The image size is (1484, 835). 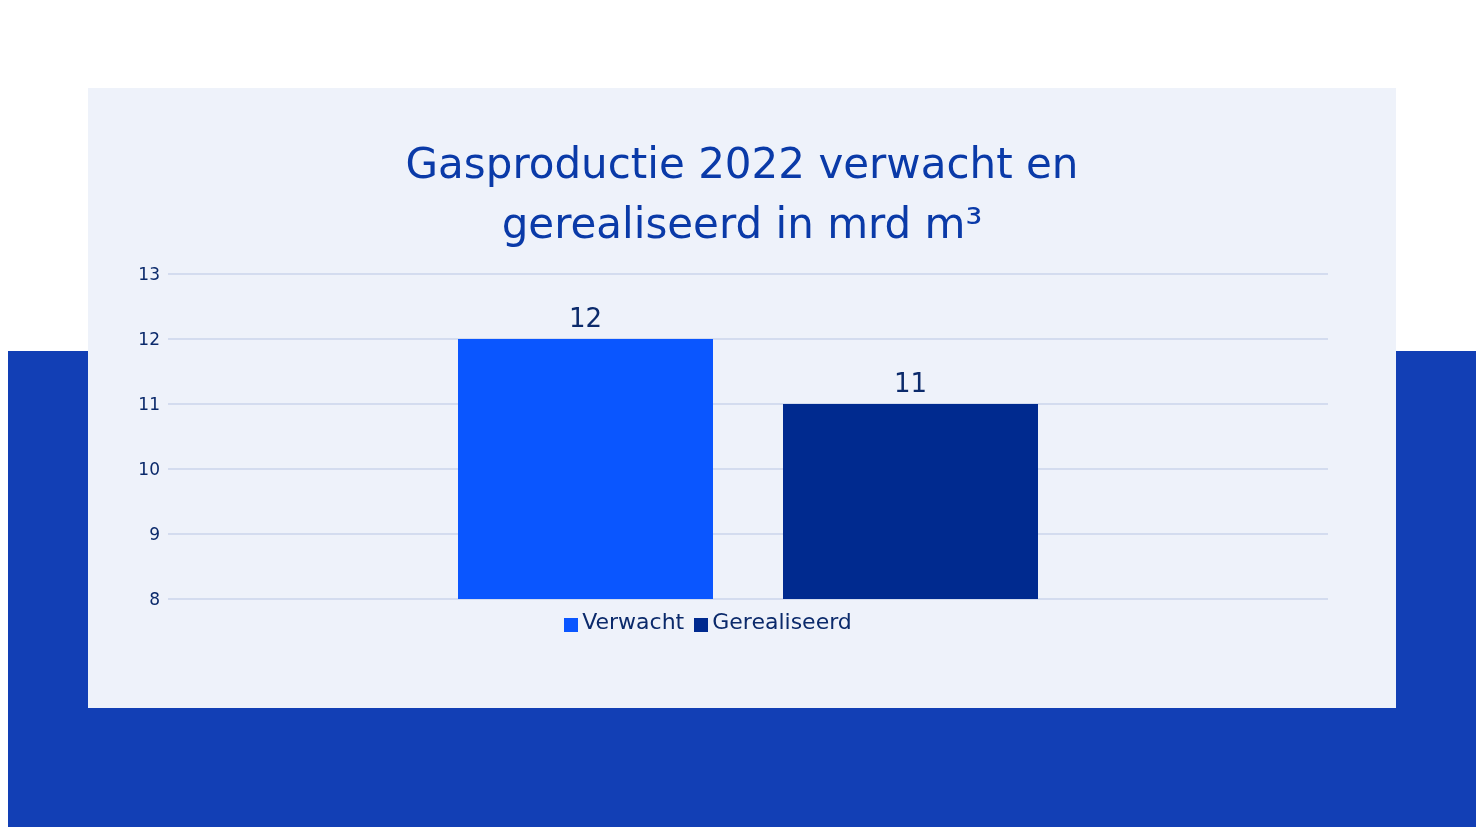 What do you see at coordinates (149, 404) in the screenshot?
I see `y-tick-label: 11` at bounding box center [149, 404].